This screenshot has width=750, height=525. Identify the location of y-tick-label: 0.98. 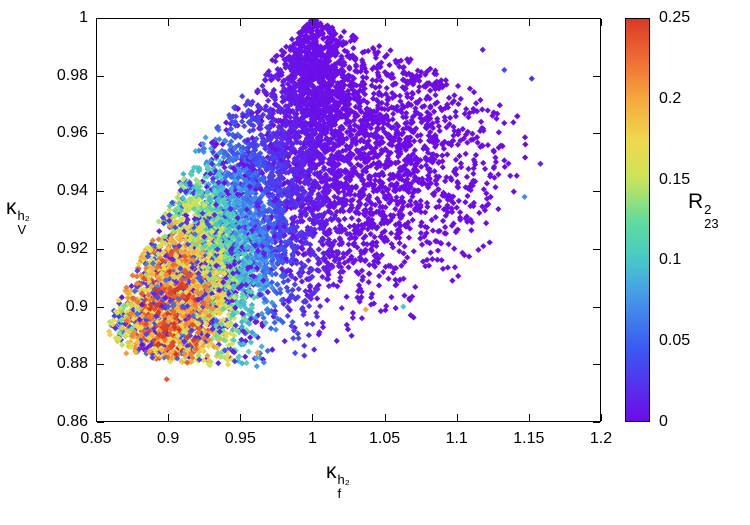
(72, 75).